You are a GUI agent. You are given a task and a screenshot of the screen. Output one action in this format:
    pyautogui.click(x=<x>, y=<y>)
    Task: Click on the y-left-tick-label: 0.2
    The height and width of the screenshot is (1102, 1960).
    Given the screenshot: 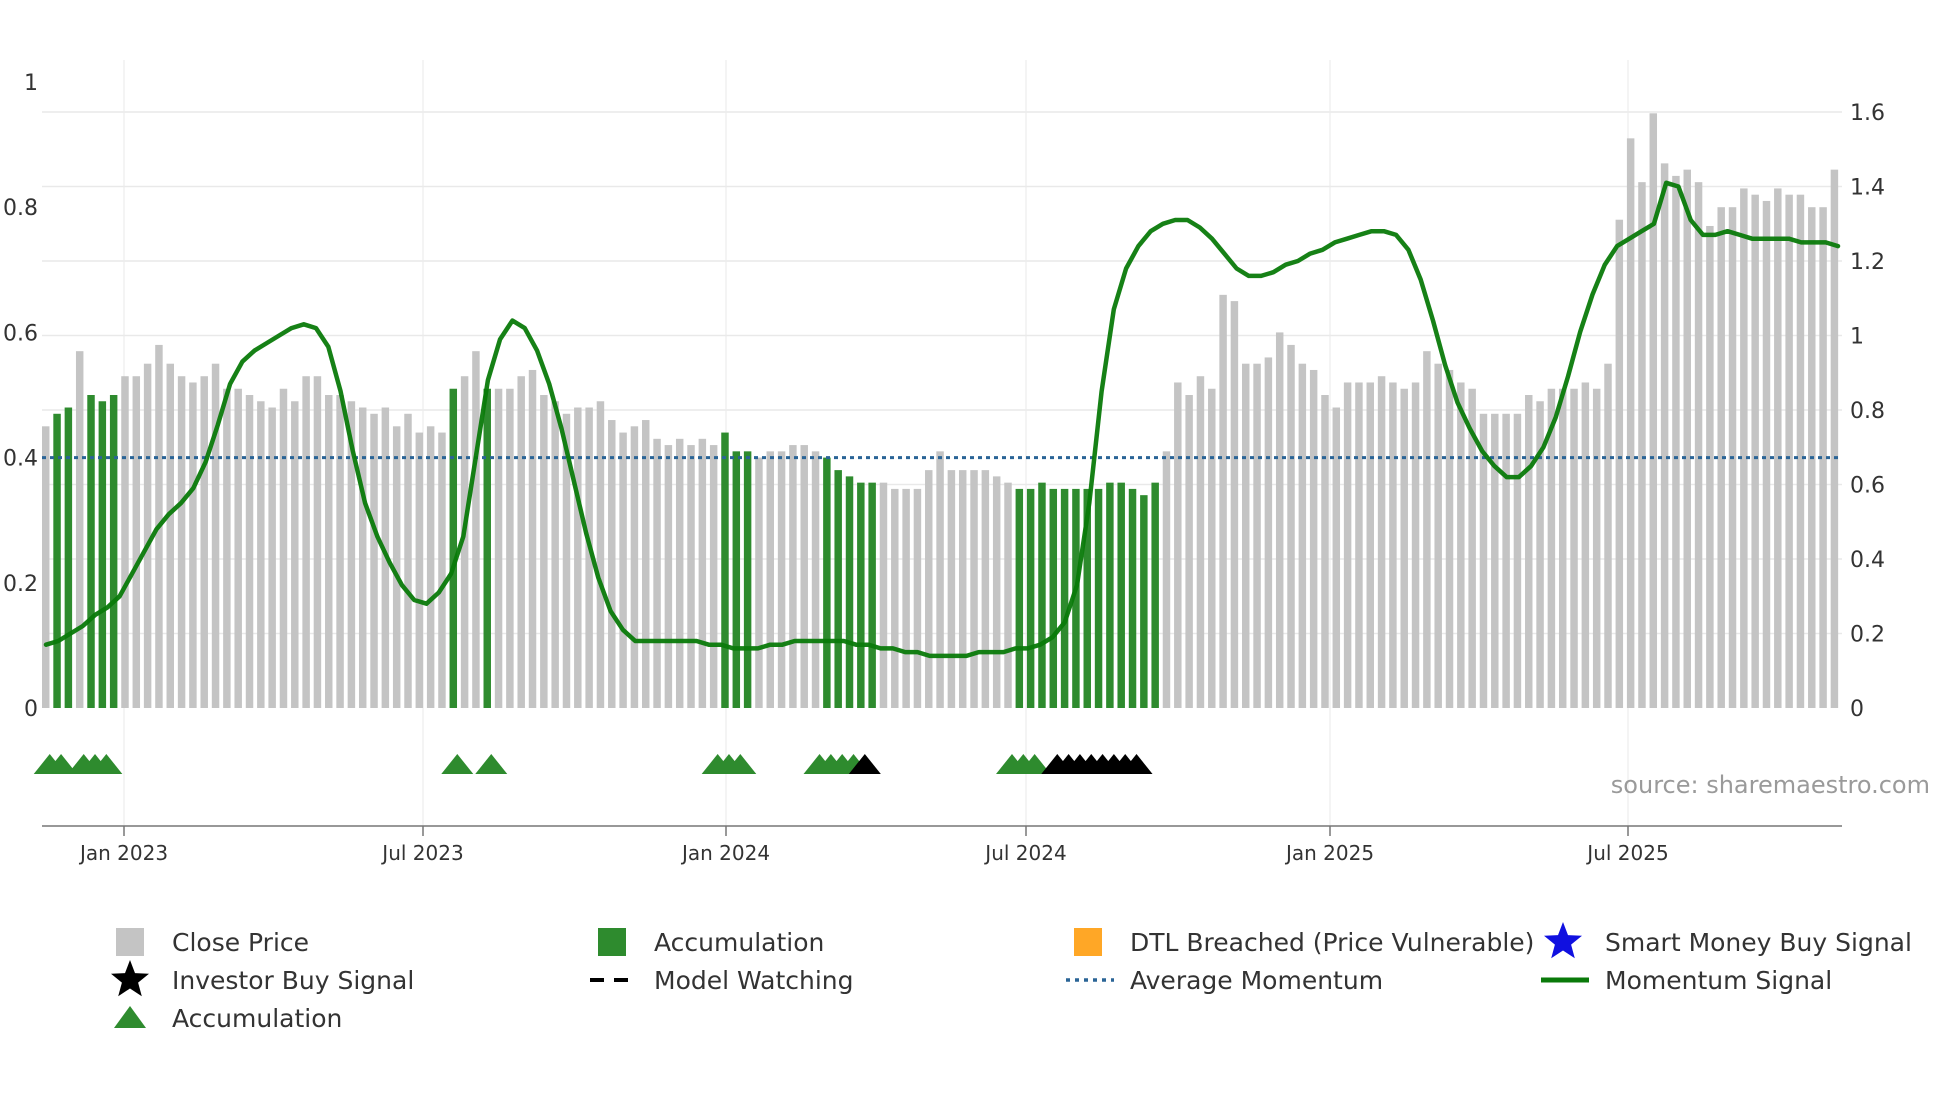 What is the action you would take?
    pyautogui.click(x=20, y=584)
    